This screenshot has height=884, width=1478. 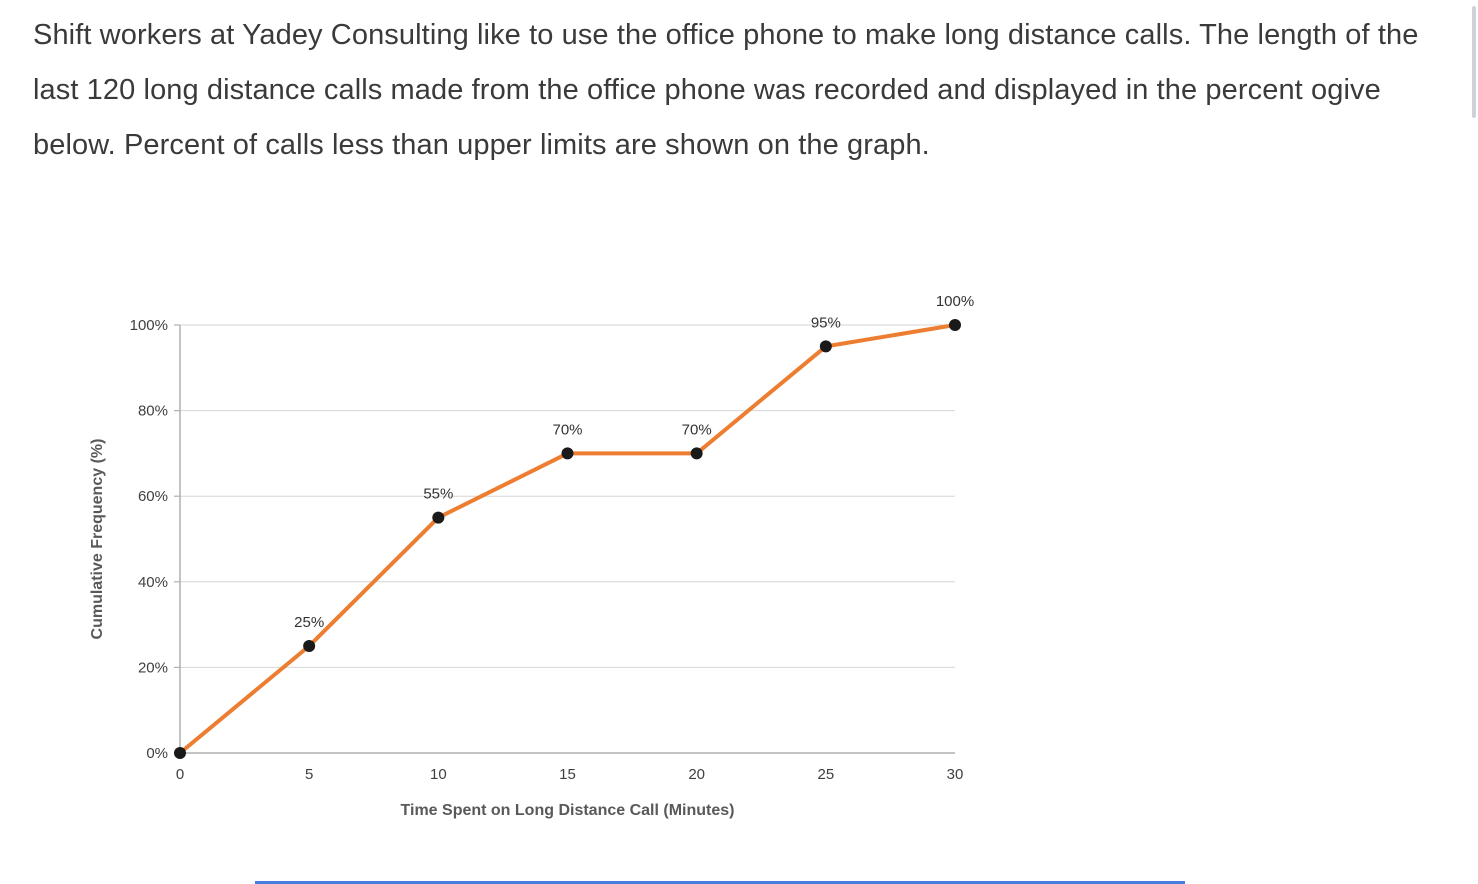 What do you see at coordinates (180, 774) in the screenshot?
I see `svg-text: 0` at bounding box center [180, 774].